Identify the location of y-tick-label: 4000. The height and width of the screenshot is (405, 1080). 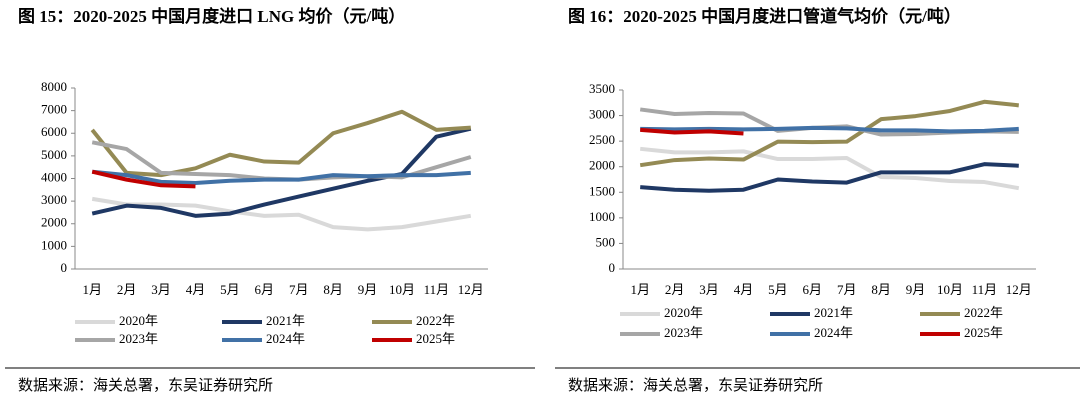
(54, 176).